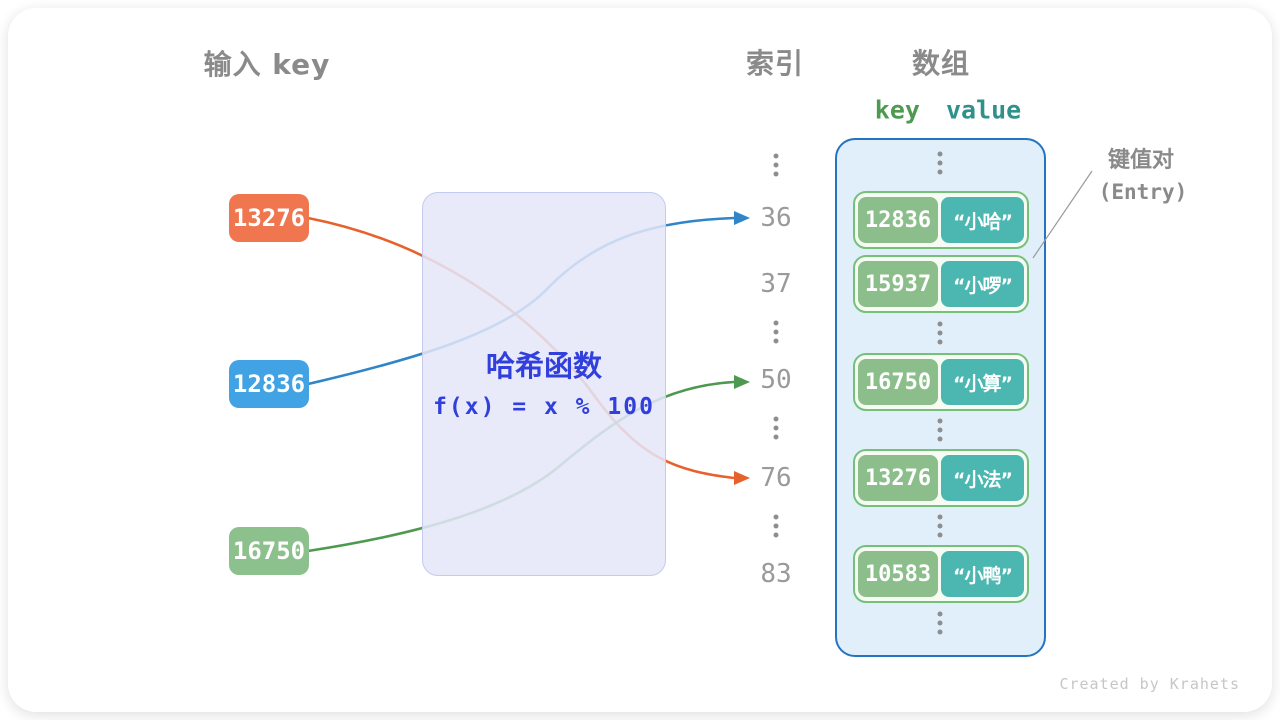 This screenshot has width=1280, height=720. Describe the element at coordinates (898, 382) in the screenshot. I see `entry-key-box: 16750` at that location.